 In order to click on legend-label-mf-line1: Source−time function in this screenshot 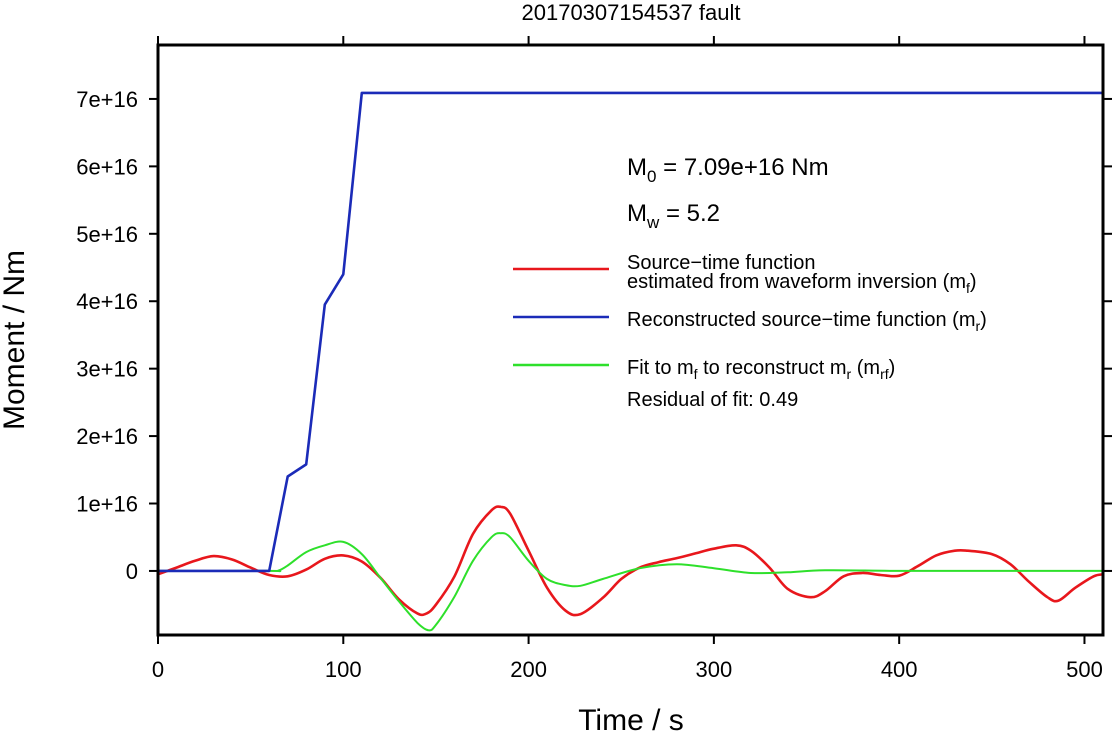, I will do `click(721, 263)`.